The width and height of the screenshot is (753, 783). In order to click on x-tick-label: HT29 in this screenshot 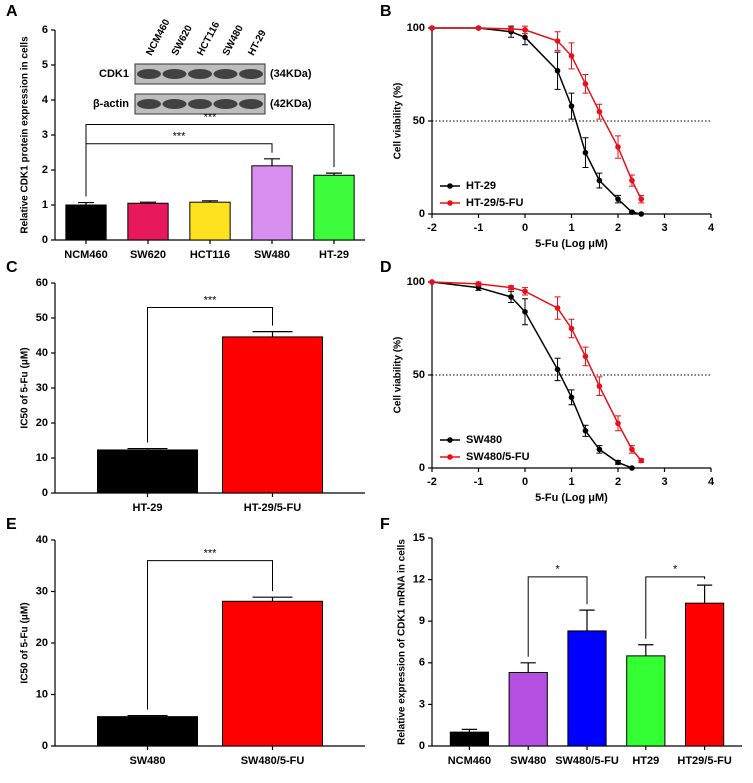, I will do `click(645, 761)`.